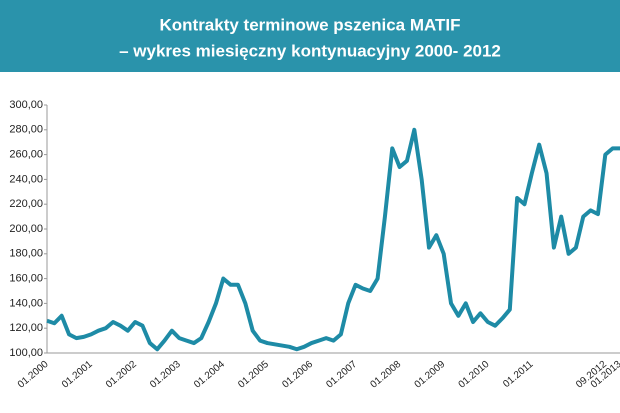 The image size is (620, 413). What do you see at coordinates (209, 375) in the screenshot?
I see `x-tick-label: 01.2004` at bounding box center [209, 375].